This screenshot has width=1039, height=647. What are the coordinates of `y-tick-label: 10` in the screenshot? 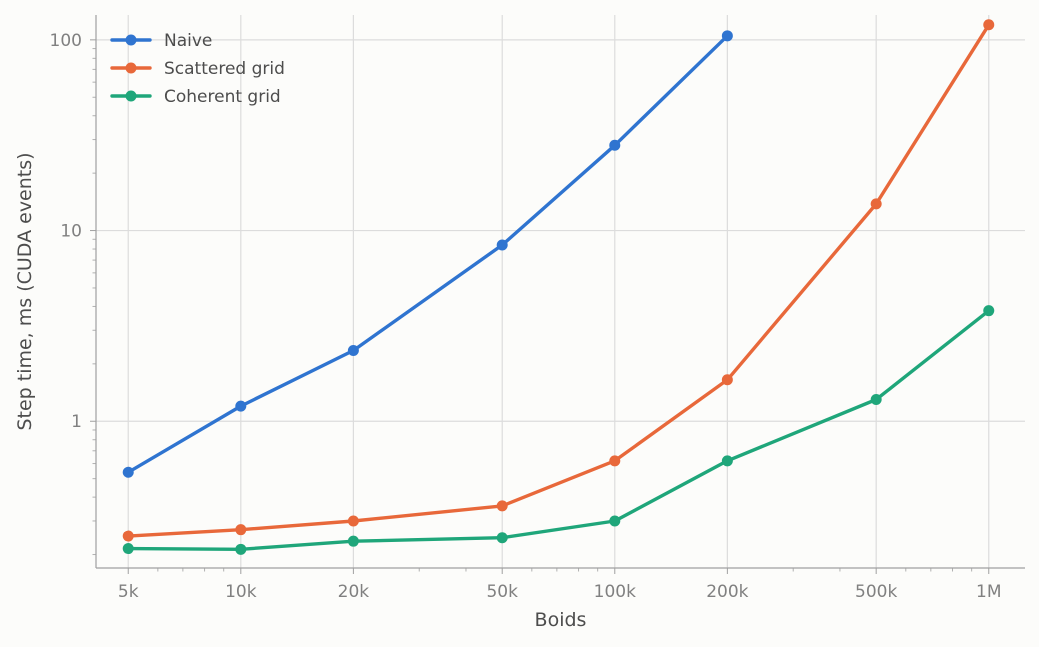 It's located at (71, 232).